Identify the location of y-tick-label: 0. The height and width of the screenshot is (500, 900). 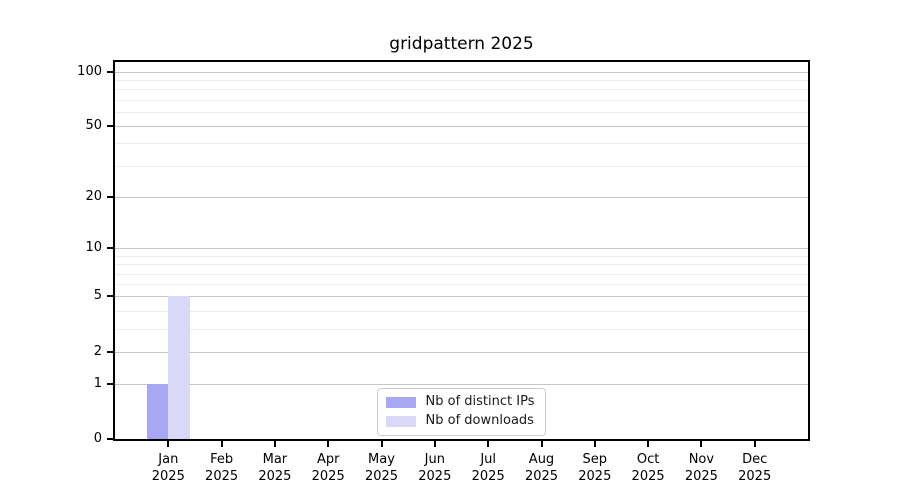
(97, 438).